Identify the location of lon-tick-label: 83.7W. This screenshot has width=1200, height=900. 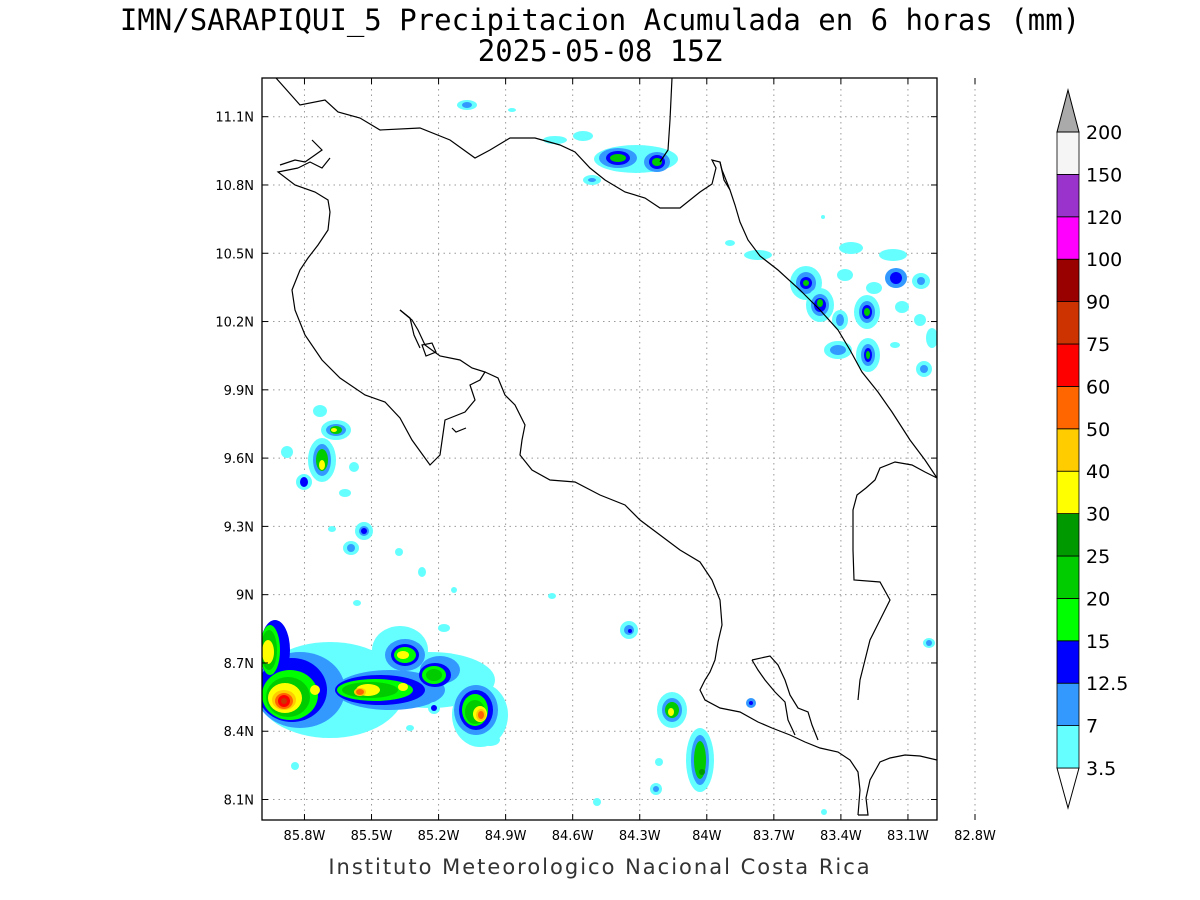
(774, 836).